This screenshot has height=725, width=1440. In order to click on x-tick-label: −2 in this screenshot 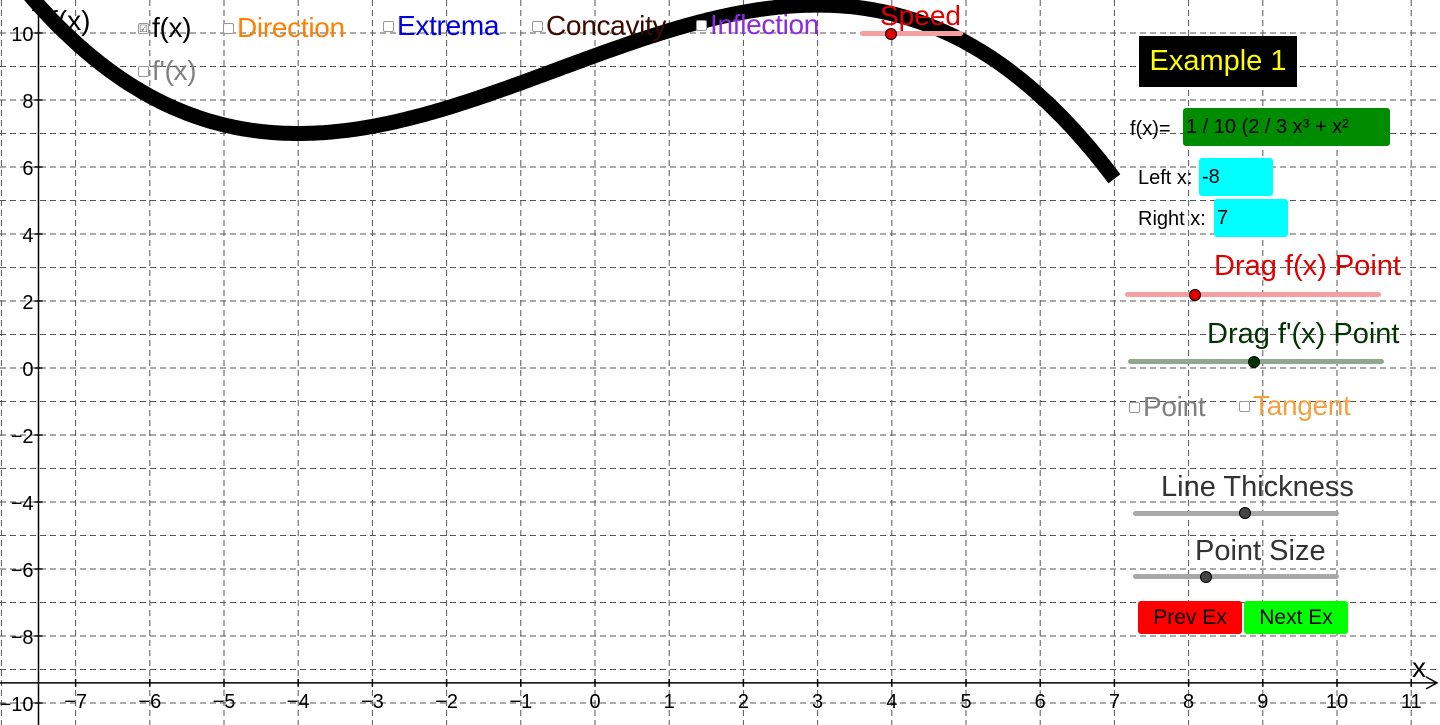, I will do `click(446, 702)`.